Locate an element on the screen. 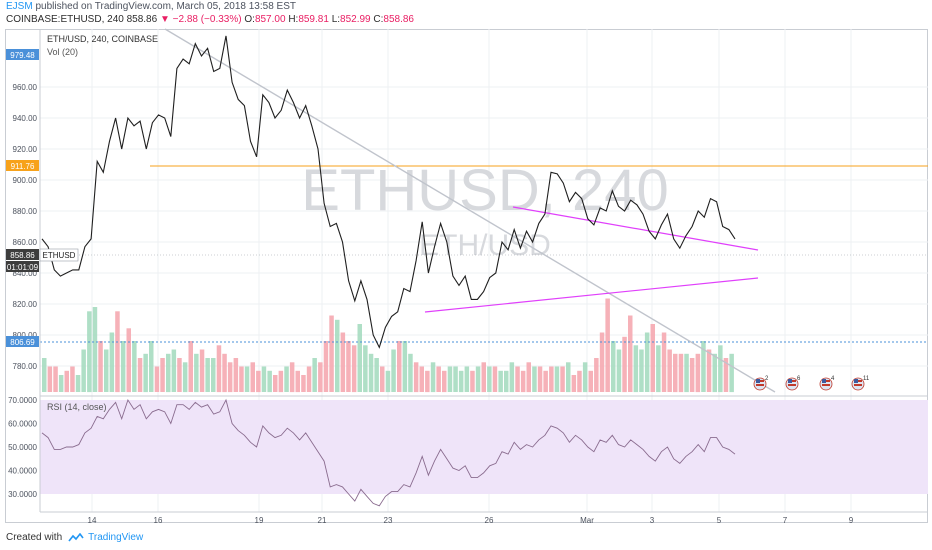 The image size is (932, 550). triangle-lower-line is located at coordinates (591, 295).